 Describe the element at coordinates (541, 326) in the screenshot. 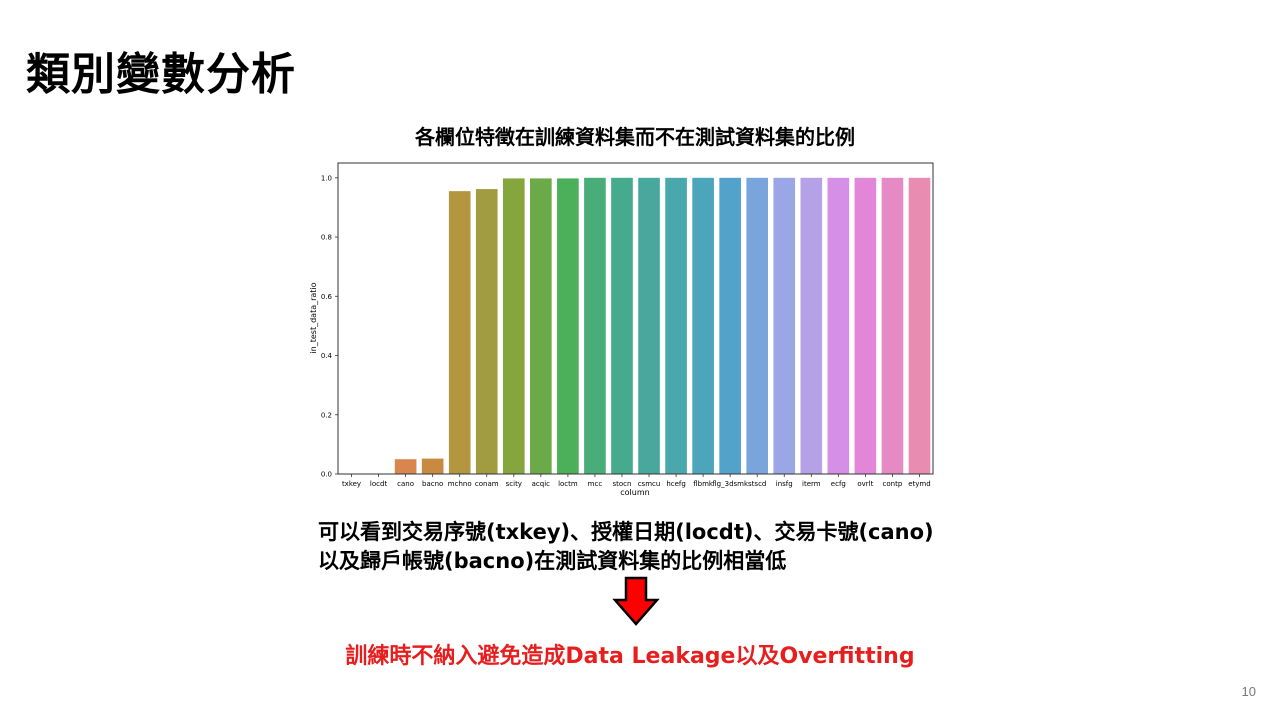

I see `bar-acqic` at that location.